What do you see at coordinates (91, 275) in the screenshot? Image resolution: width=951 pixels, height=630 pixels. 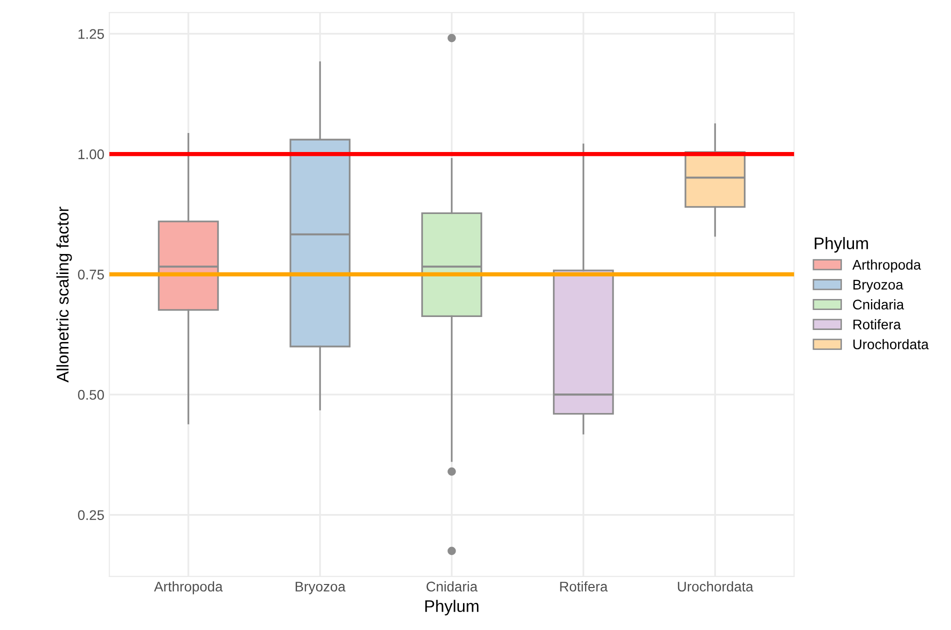 I see `y-tick-label: 0.75` at bounding box center [91, 275].